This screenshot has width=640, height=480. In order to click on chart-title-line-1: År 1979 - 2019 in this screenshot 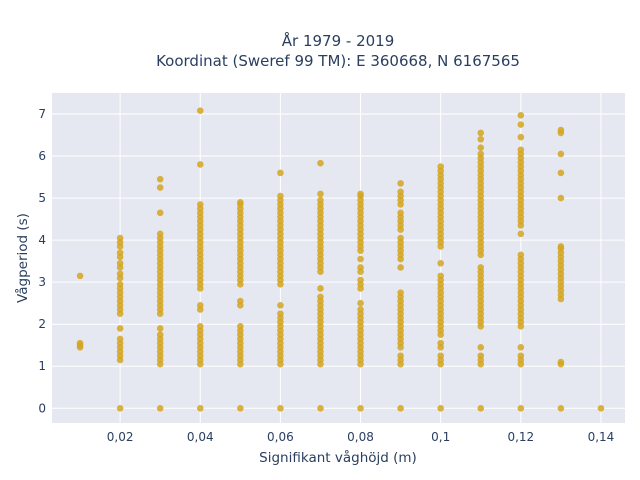, I will do `click(338, 40)`.